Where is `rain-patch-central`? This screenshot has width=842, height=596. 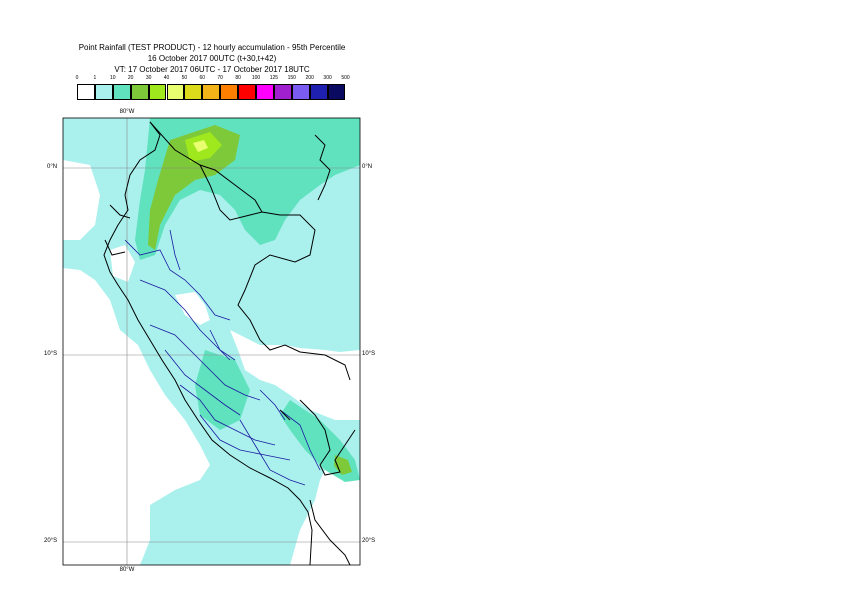
rain-patch-central is located at coordinates (222, 390).